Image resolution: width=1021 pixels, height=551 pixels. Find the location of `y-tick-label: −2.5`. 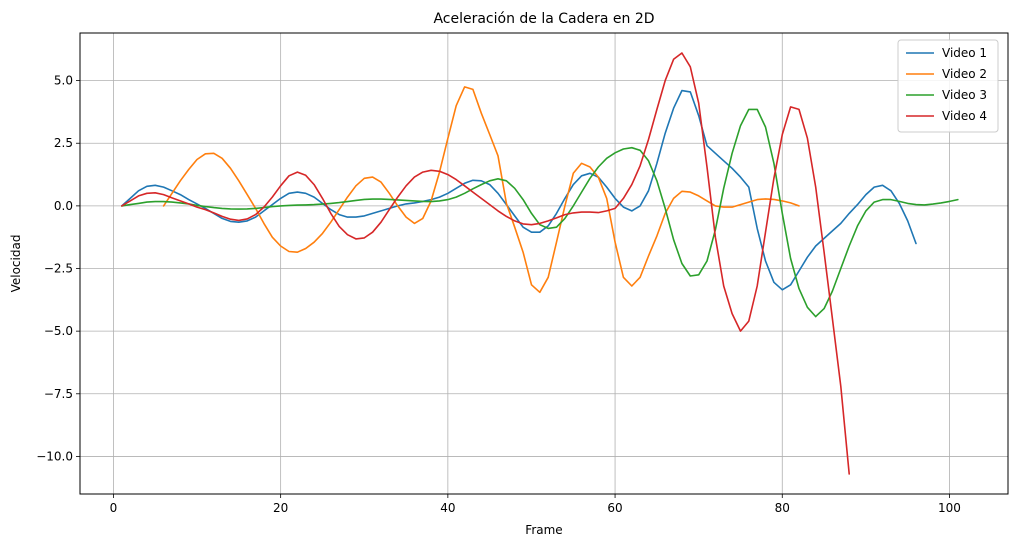

y-tick-label: −2.5 is located at coordinates (58, 269).